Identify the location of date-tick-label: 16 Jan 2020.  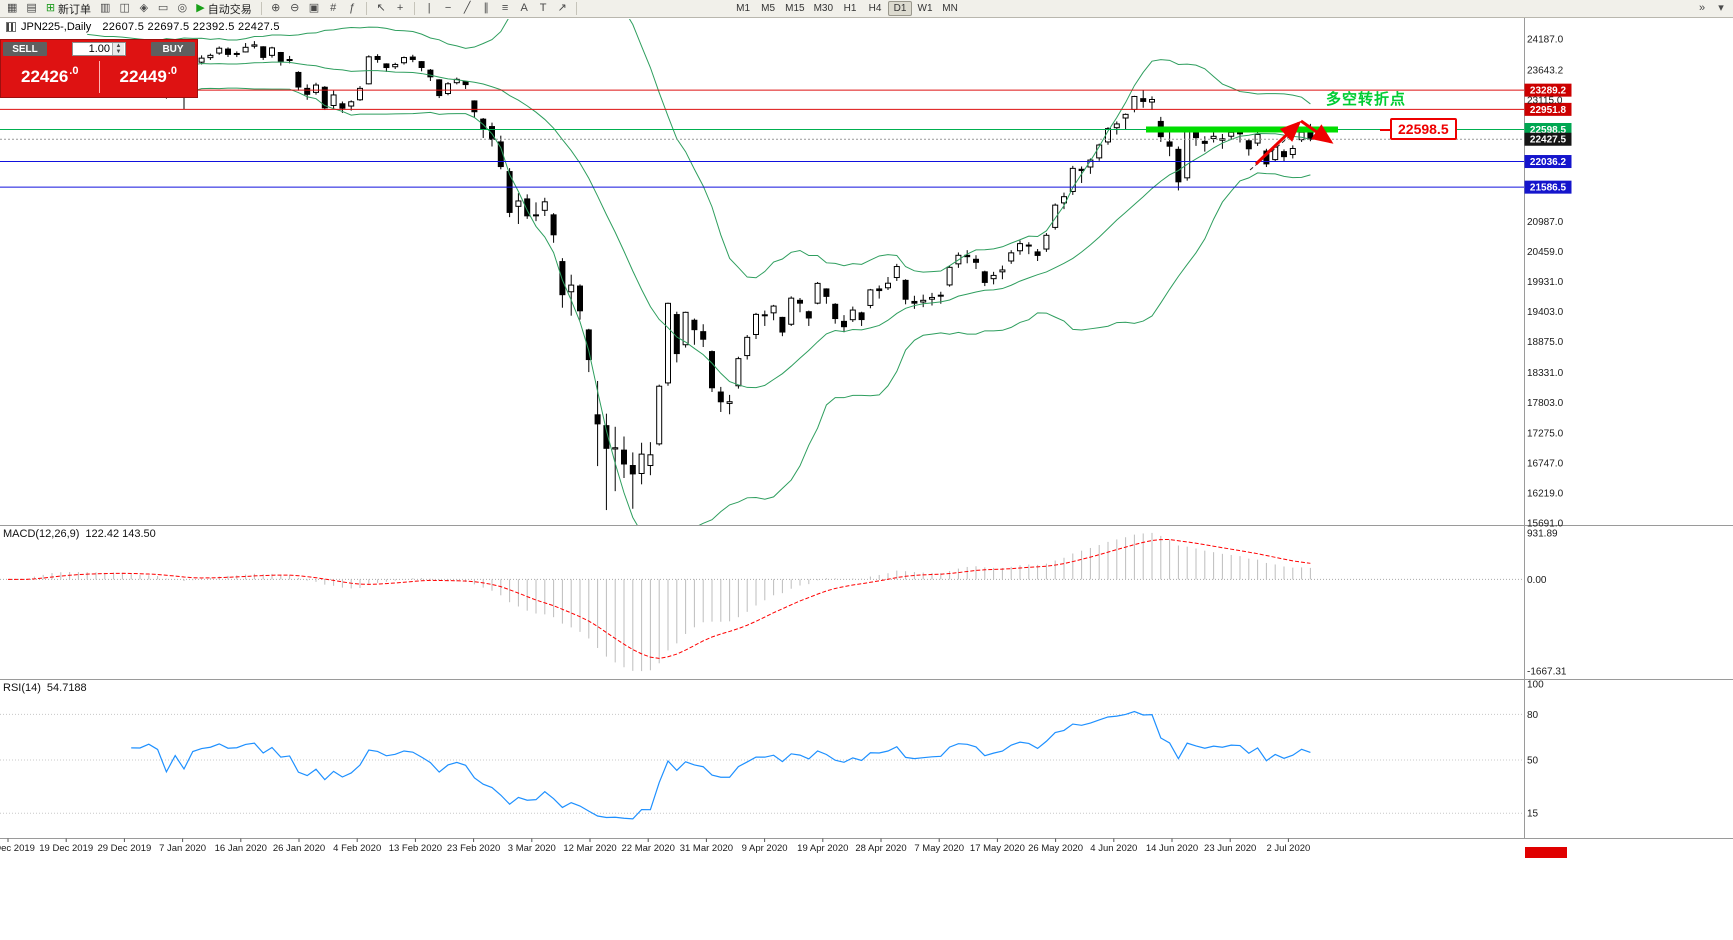
(241, 848).